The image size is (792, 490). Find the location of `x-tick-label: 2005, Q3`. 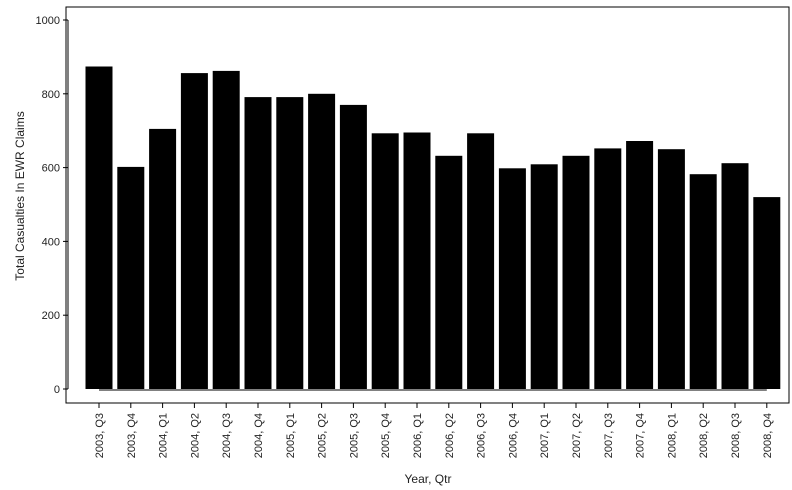

x-tick-label: 2005, Q3 is located at coordinates (354, 435).